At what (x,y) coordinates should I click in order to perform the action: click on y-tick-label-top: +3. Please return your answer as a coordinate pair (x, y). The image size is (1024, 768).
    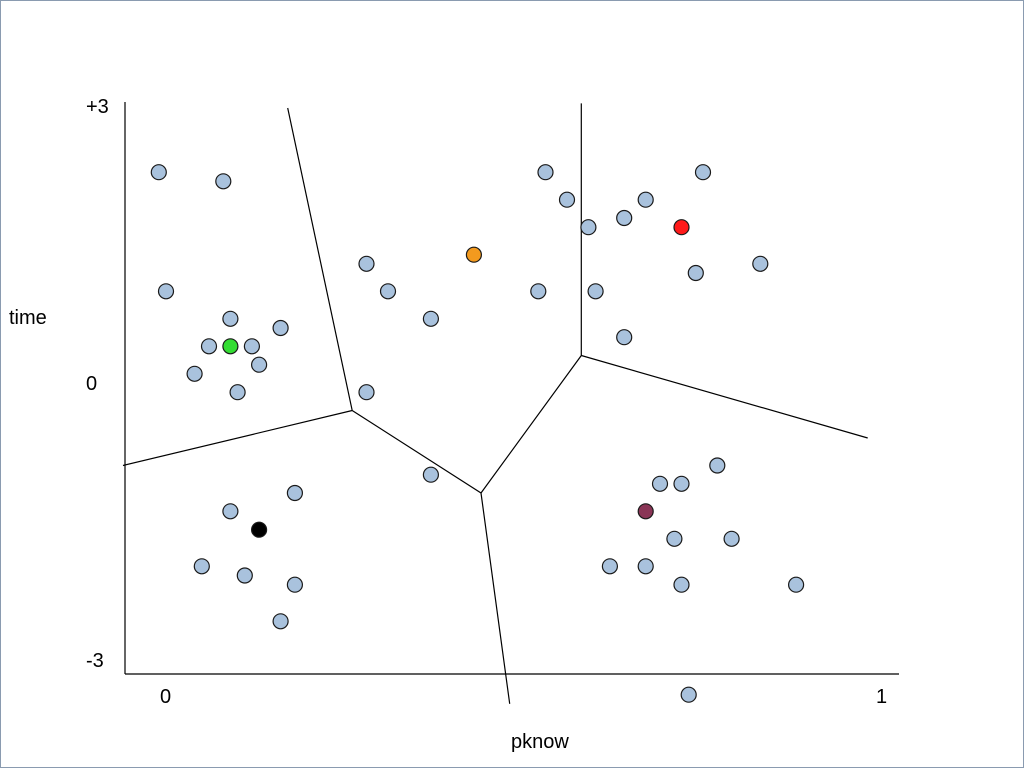
    Looking at the image, I should click on (97, 107).